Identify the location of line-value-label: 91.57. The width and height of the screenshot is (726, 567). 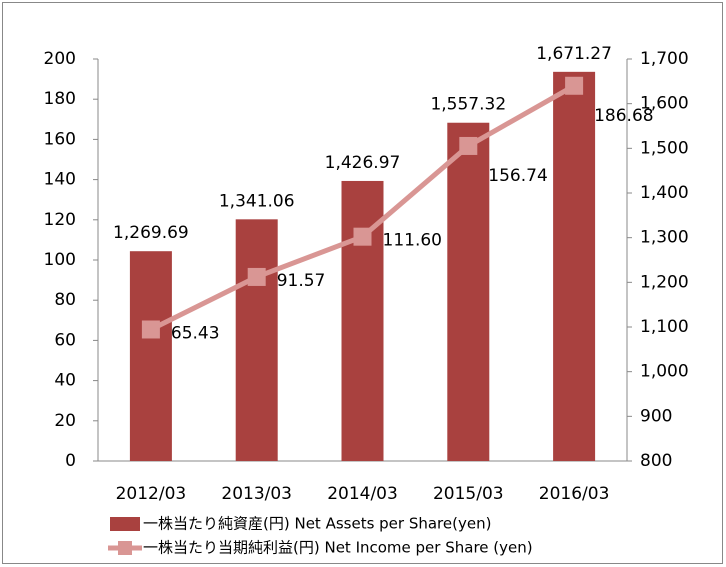
(301, 281).